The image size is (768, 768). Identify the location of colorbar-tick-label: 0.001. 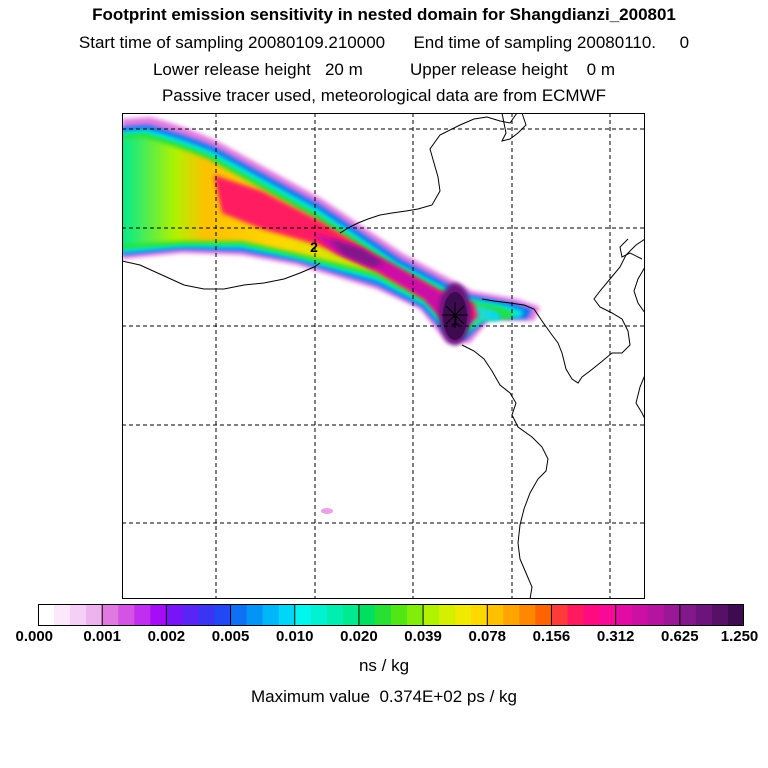
(102, 636).